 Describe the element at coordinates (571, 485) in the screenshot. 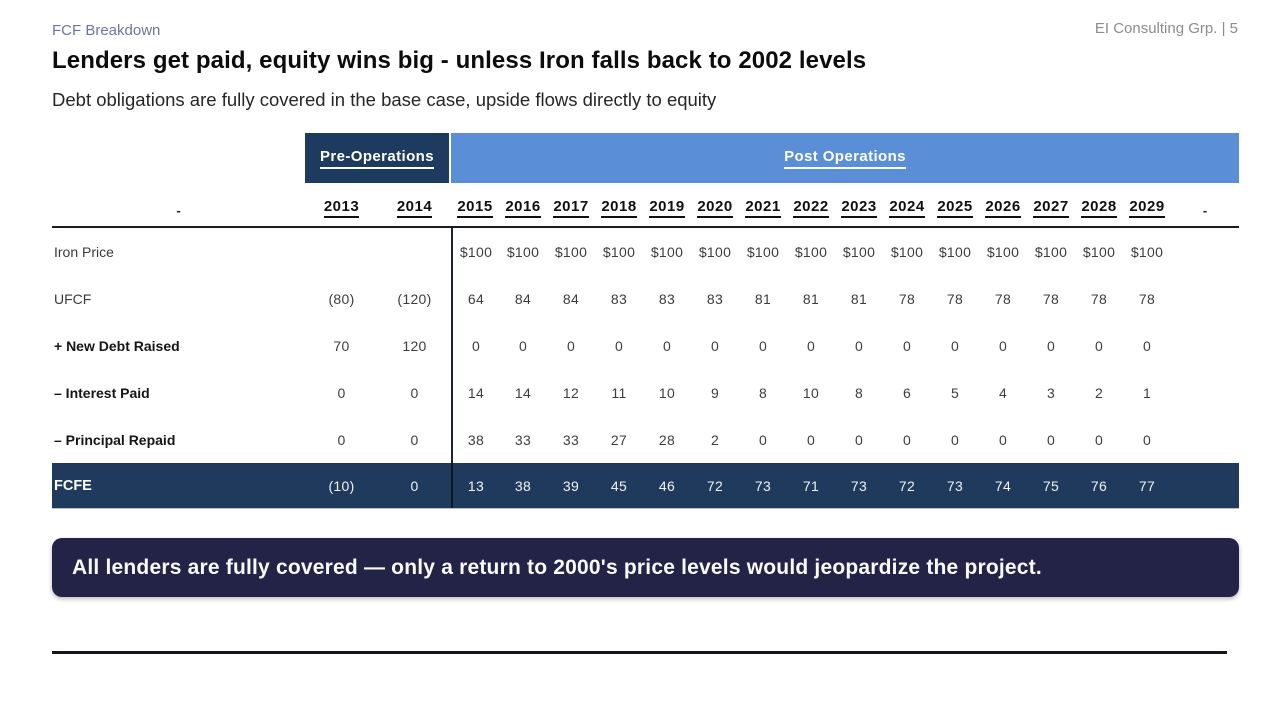

I see `total-cell-value: 39` at that location.